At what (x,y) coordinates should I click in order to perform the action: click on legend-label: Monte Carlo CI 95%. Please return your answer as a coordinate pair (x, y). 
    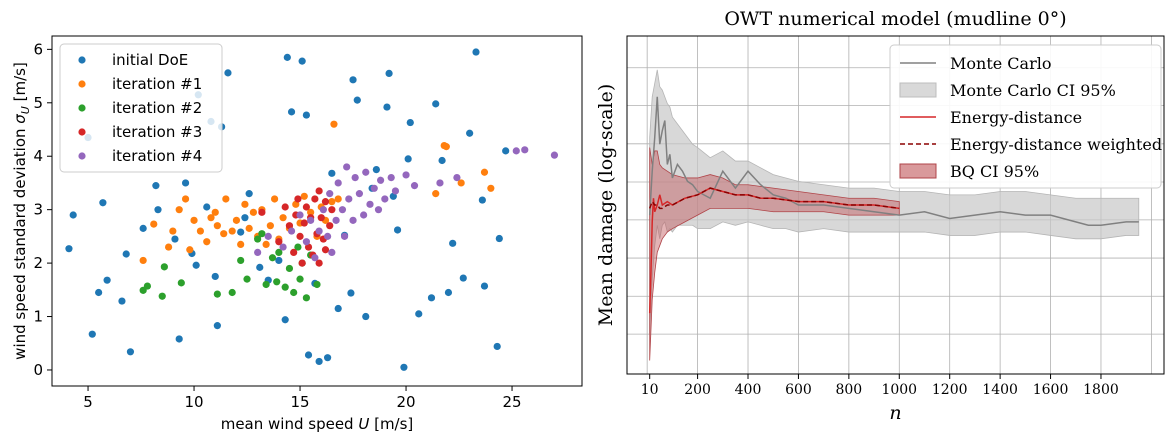
    Looking at the image, I should click on (1033, 90).